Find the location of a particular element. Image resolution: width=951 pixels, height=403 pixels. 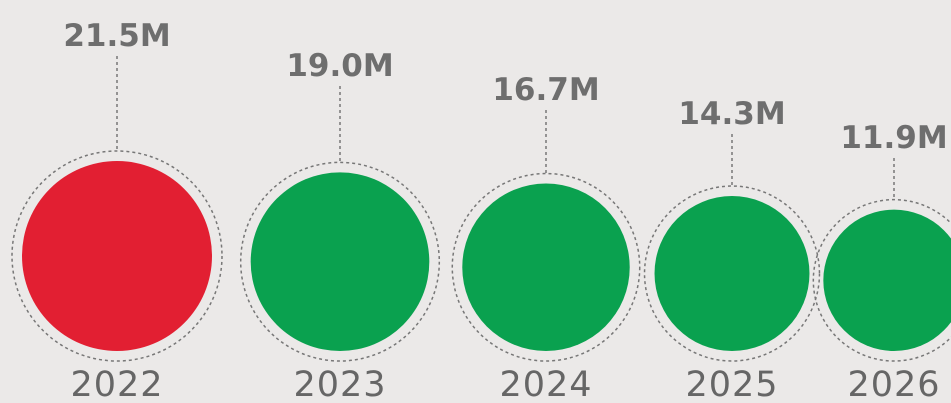

bubble-2024 is located at coordinates (546, 267).